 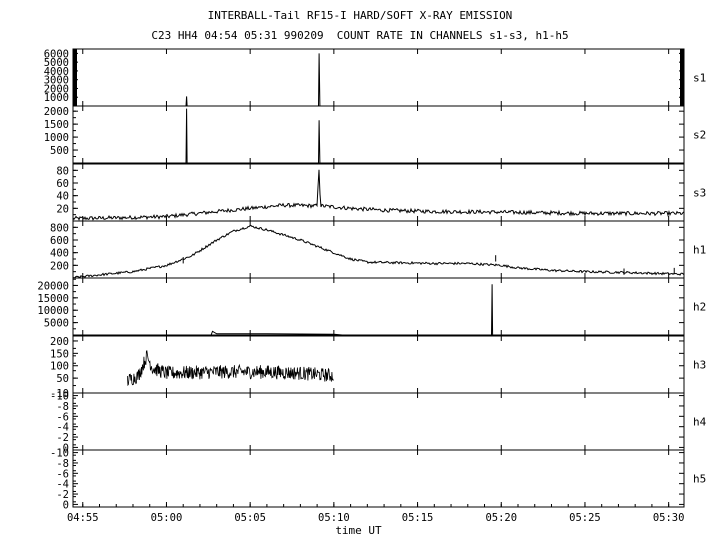 I want to click on x-tick-label: 05:15, so click(x=418, y=518).